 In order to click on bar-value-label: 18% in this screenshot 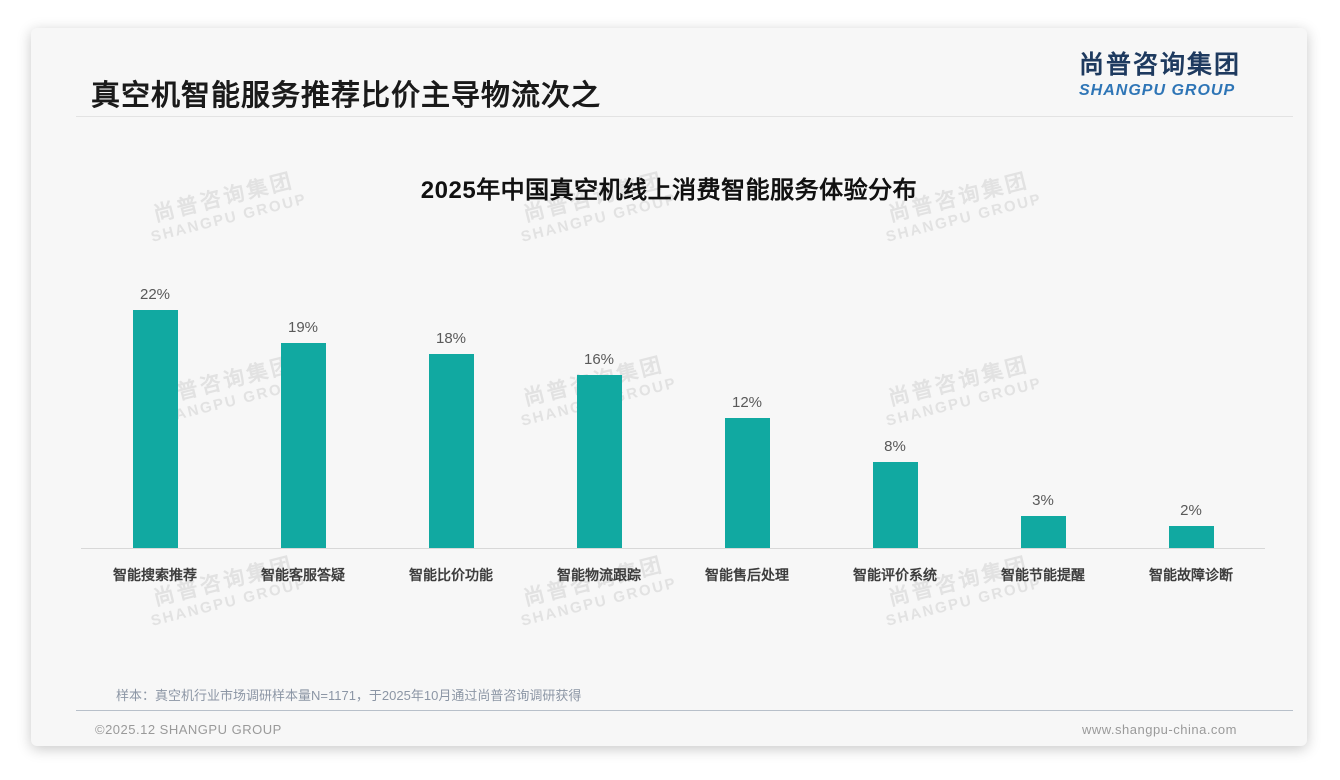, I will do `click(451, 338)`.